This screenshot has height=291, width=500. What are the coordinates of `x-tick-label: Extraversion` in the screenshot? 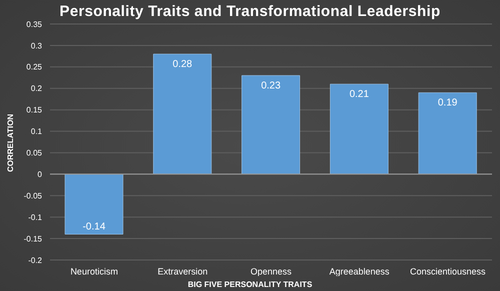 It's located at (183, 271).